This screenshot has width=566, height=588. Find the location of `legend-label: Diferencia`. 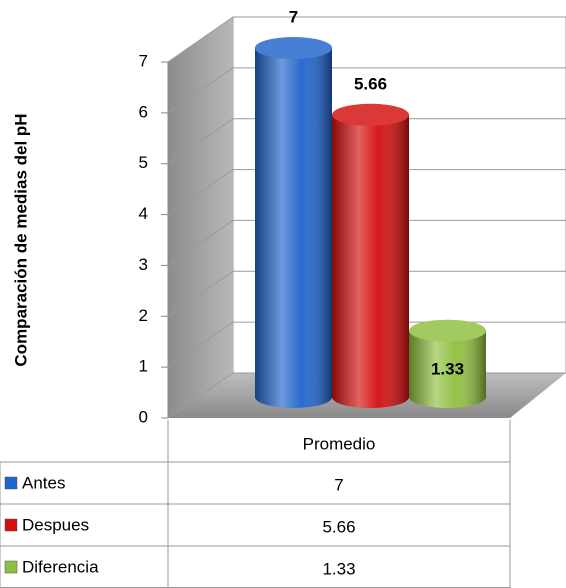

legend-label: Diferencia is located at coordinates (60, 566).